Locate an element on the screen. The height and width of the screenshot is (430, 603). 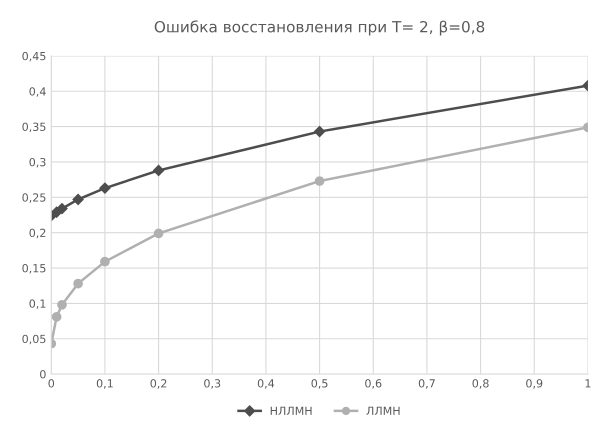
y-tick-label: 0,3 is located at coordinates (37, 163).